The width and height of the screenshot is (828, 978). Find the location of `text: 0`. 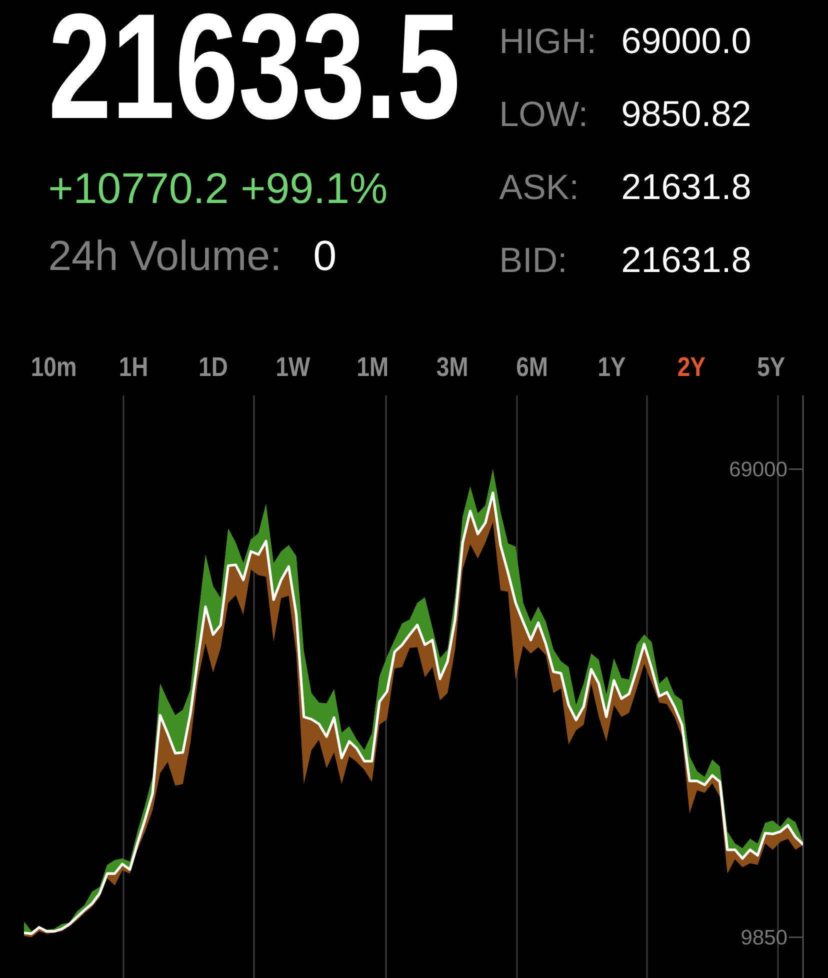

text: 0 is located at coordinates (324, 255).